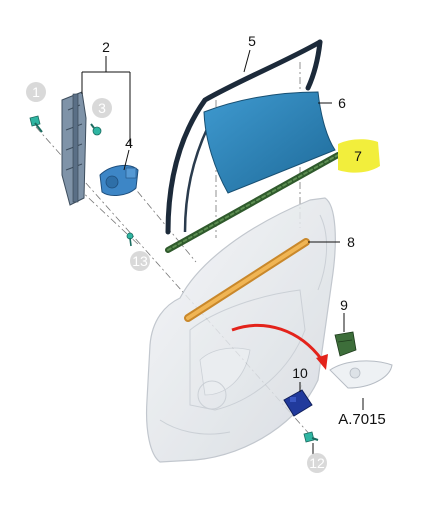 This screenshot has width=429, height=505. What do you see at coordinates (317, 463) in the screenshot?
I see `callout-12: 12` at bounding box center [317, 463].